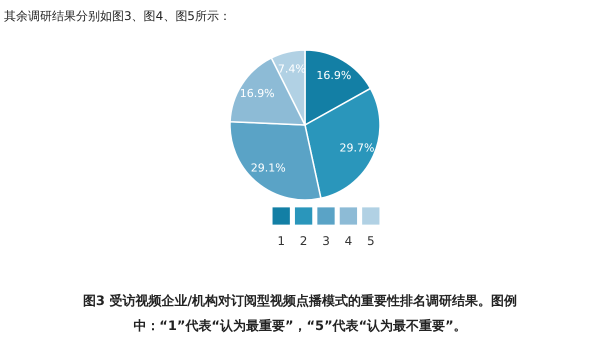  I want to click on legend-label: 4, so click(348, 241).